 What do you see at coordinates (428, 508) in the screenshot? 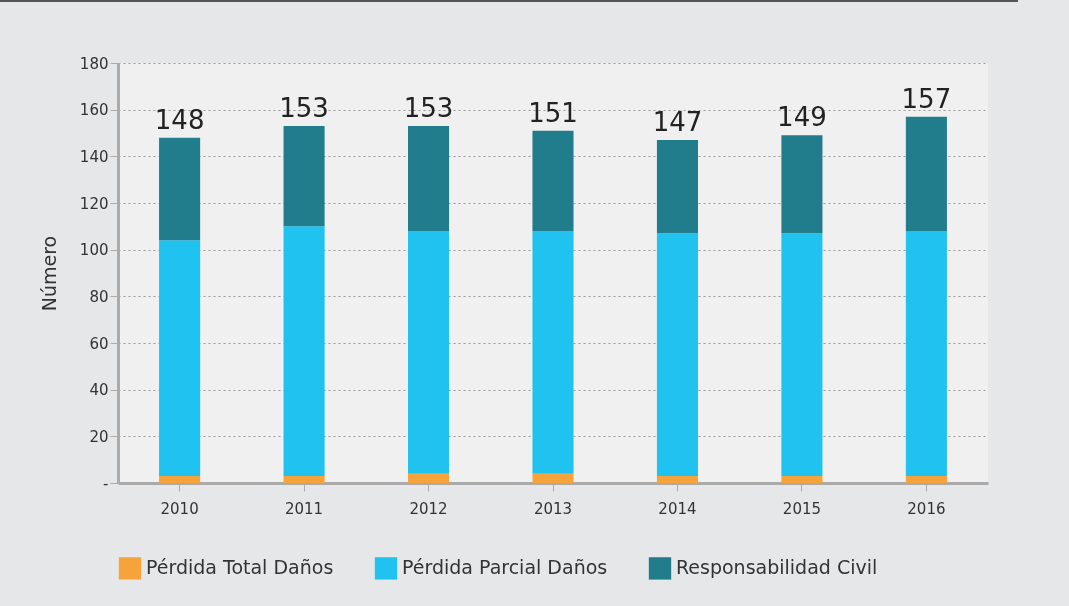
I see `x-tick-label: 2012` at bounding box center [428, 508].